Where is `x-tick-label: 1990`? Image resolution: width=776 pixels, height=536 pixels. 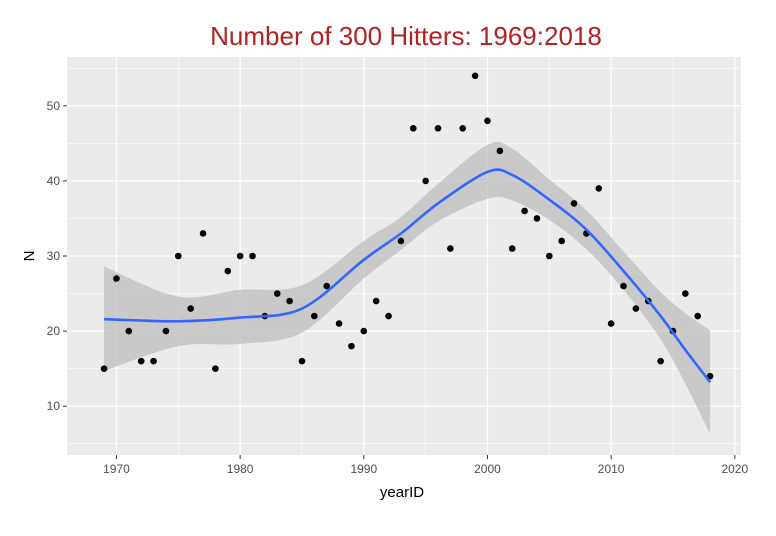
x-tick-label: 1990 is located at coordinates (363, 469).